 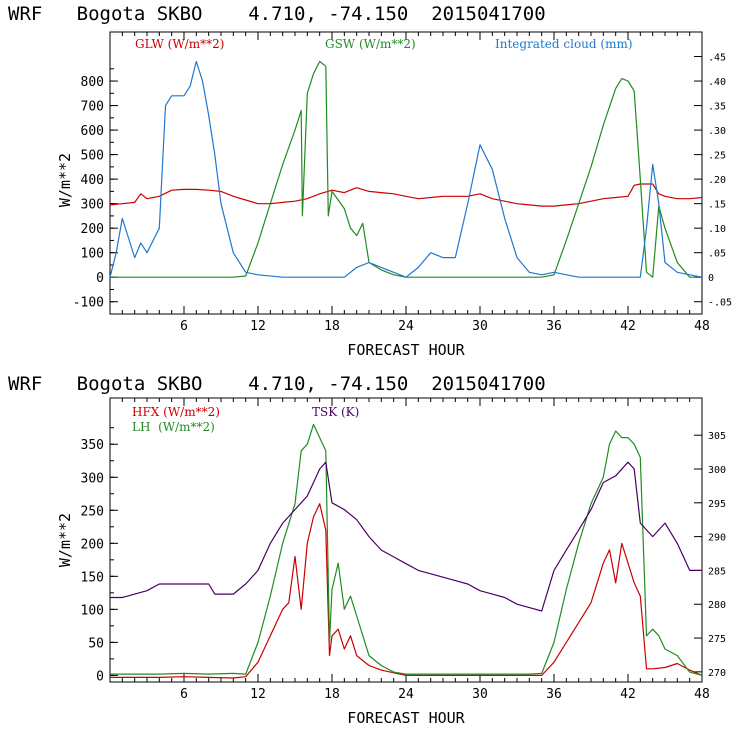 What do you see at coordinates (702, 694) in the screenshot?
I see `bottom-x-tick-label: 48` at bounding box center [702, 694].